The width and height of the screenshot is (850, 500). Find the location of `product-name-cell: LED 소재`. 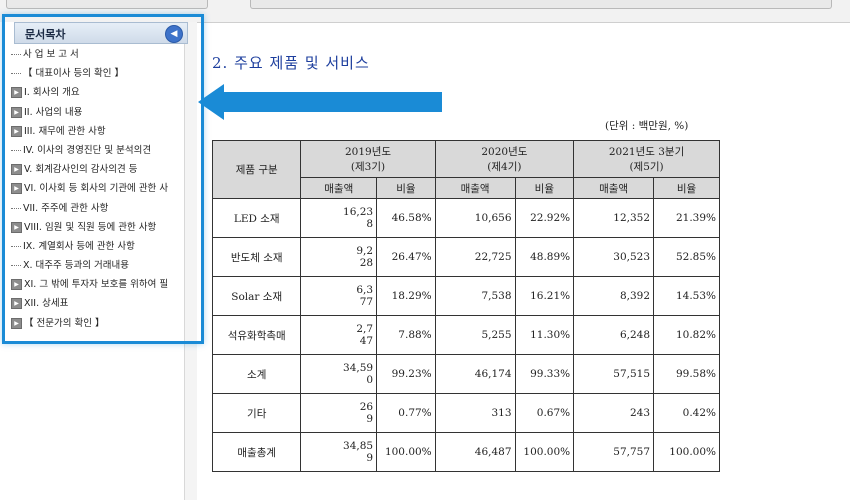

product-name-cell: LED 소재 is located at coordinates (256, 218).